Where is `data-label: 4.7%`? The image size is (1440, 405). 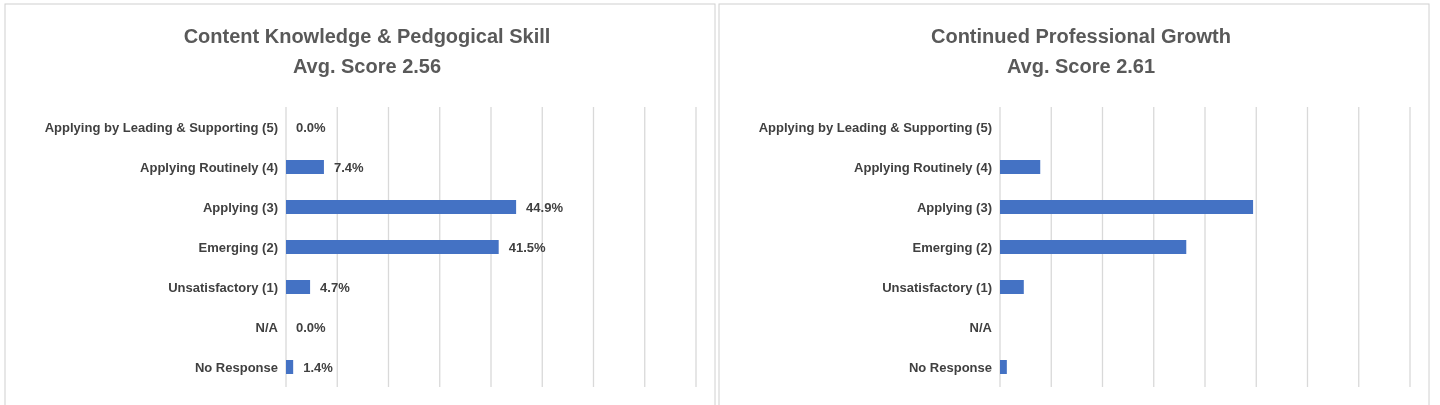
data-label: 4.7% is located at coordinates (335, 287).